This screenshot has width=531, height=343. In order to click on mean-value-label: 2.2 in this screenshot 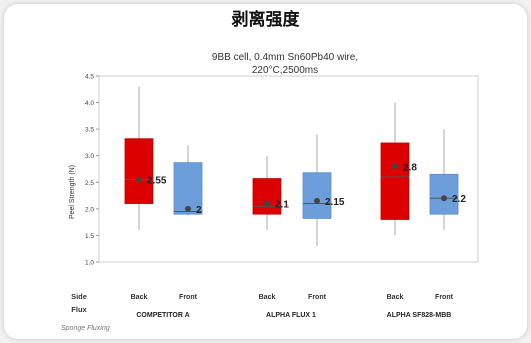, I will do `click(459, 199)`.